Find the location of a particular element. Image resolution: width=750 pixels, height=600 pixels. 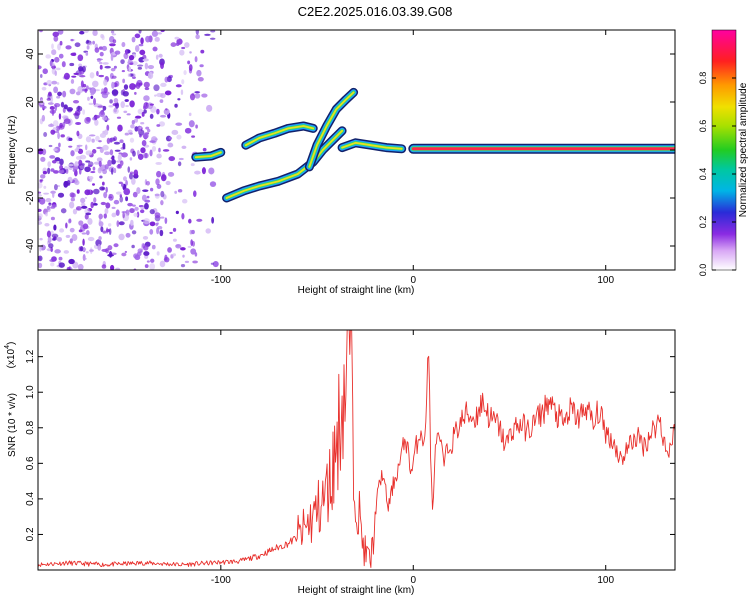

spectrogram-y-tick-label: 40 is located at coordinates (30, 54).